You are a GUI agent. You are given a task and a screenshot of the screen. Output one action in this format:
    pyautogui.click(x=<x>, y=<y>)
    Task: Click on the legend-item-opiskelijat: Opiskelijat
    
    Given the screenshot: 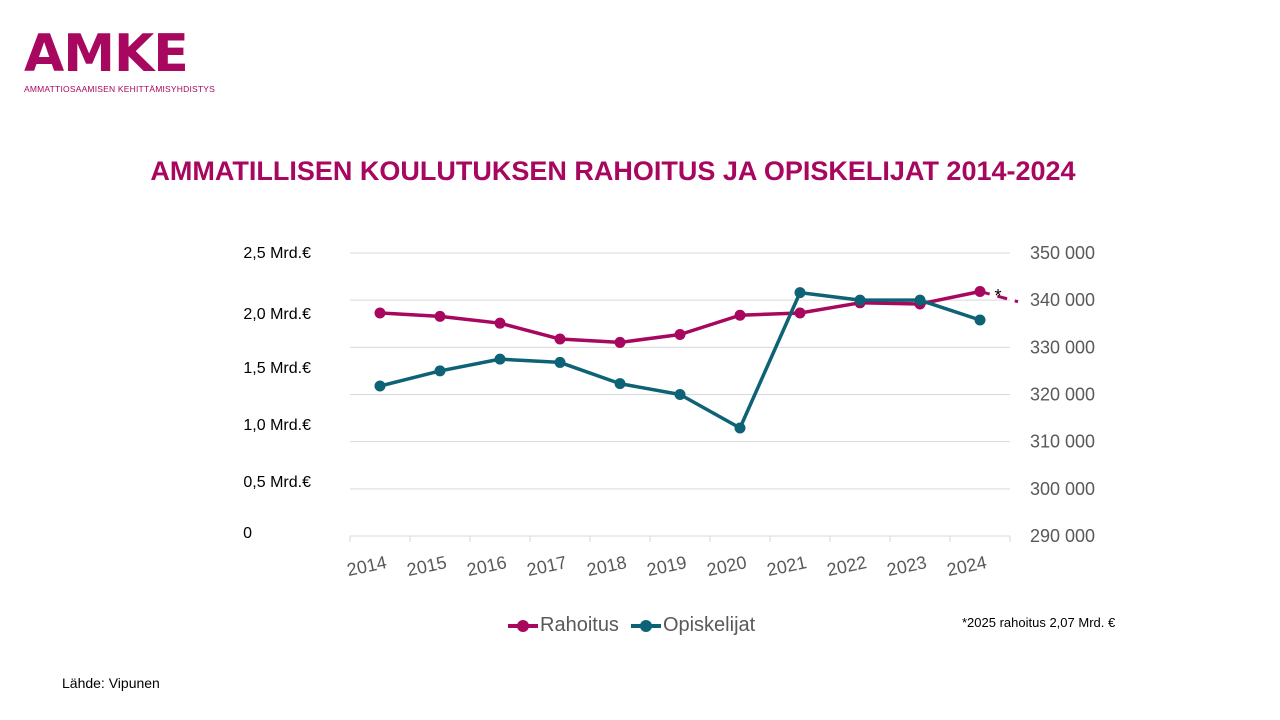 What is the action you would take?
    pyautogui.click(x=693, y=625)
    